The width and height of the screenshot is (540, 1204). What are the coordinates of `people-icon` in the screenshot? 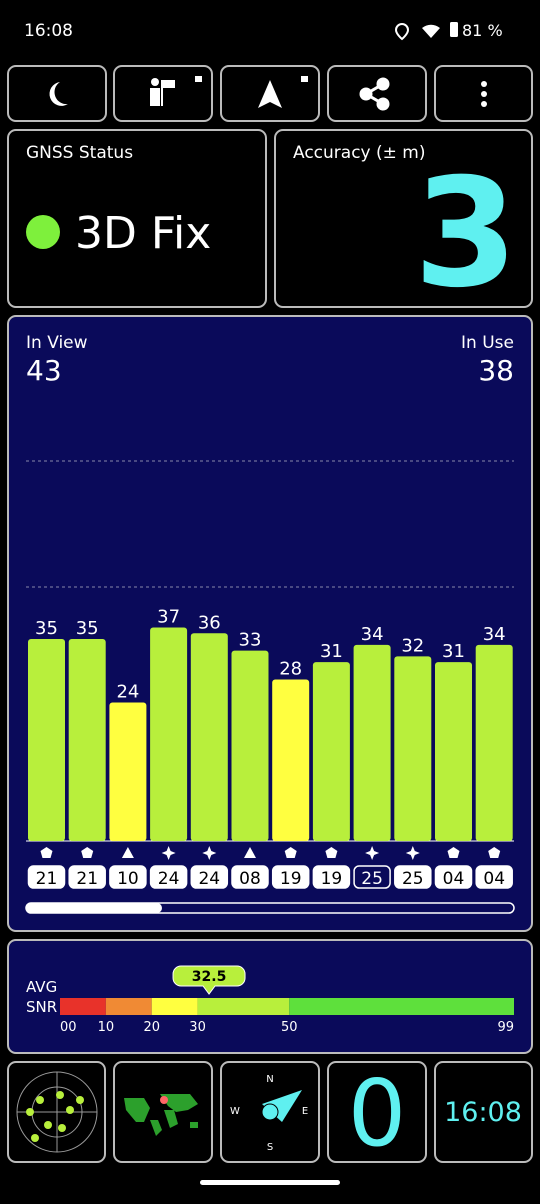 It's located at (176, 91).